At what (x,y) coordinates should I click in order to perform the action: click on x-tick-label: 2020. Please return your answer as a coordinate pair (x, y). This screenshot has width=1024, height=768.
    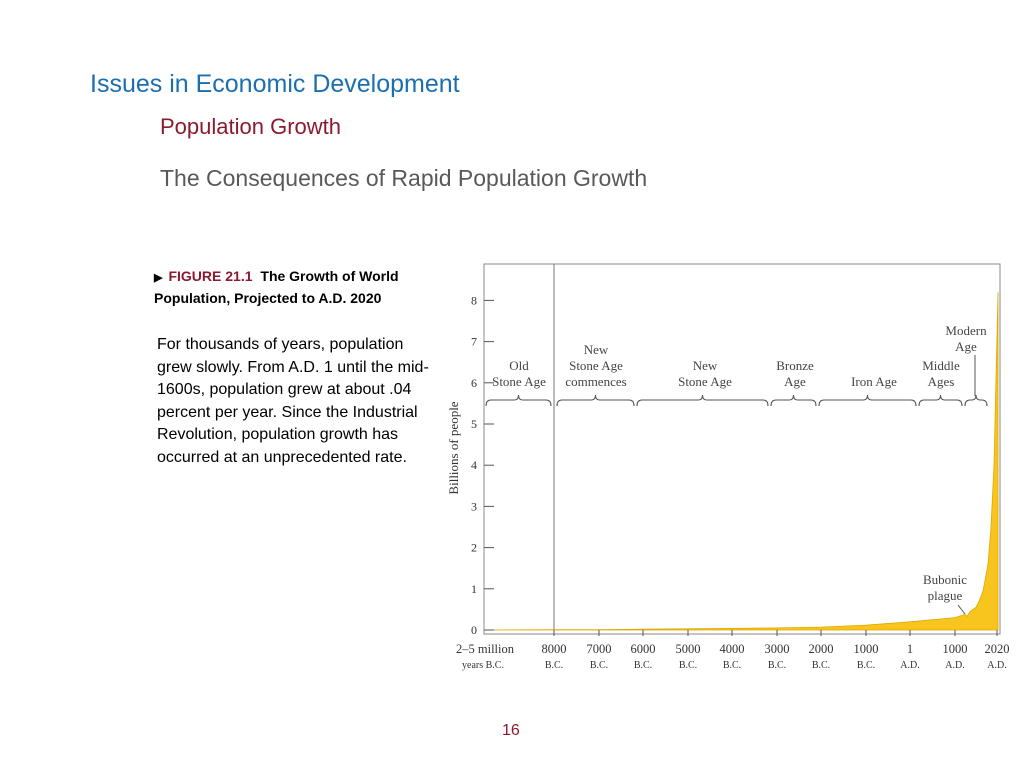
    Looking at the image, I should click on (997, 649).